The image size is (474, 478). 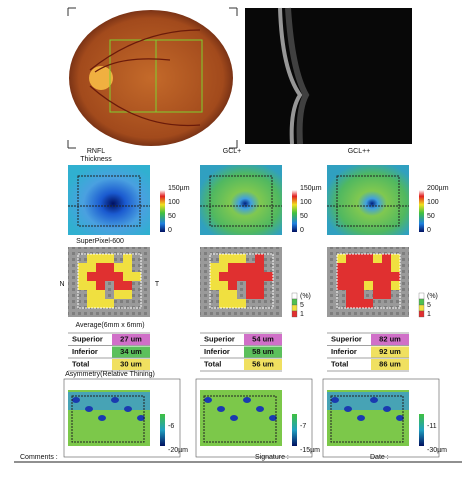 What do you see at coordinates (61, 284) in the screenshot?
I see `orientation-label: N` at bounding box center [61, 284].